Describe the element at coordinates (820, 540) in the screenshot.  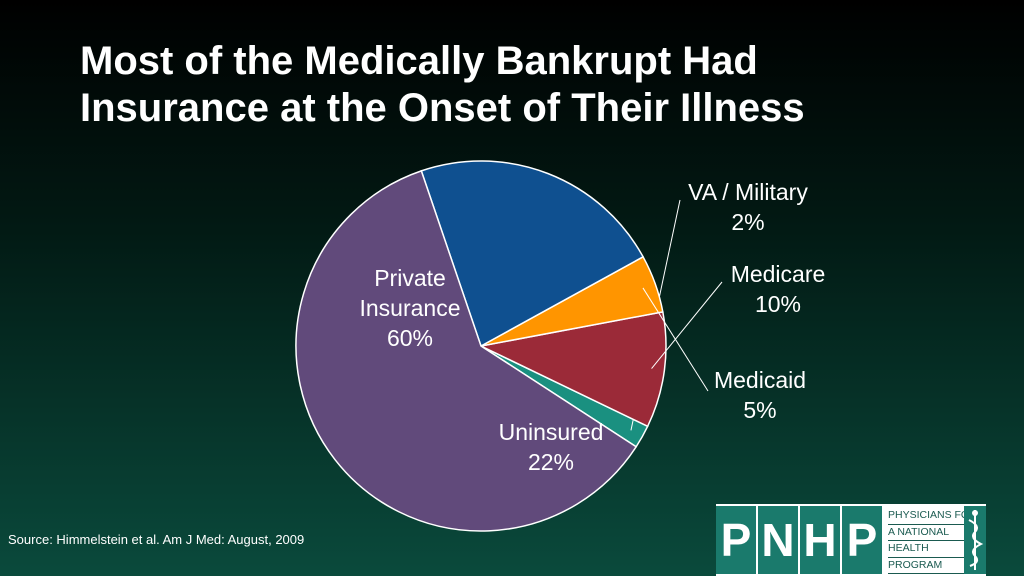
I see `logo-letter-h: H` at that location.